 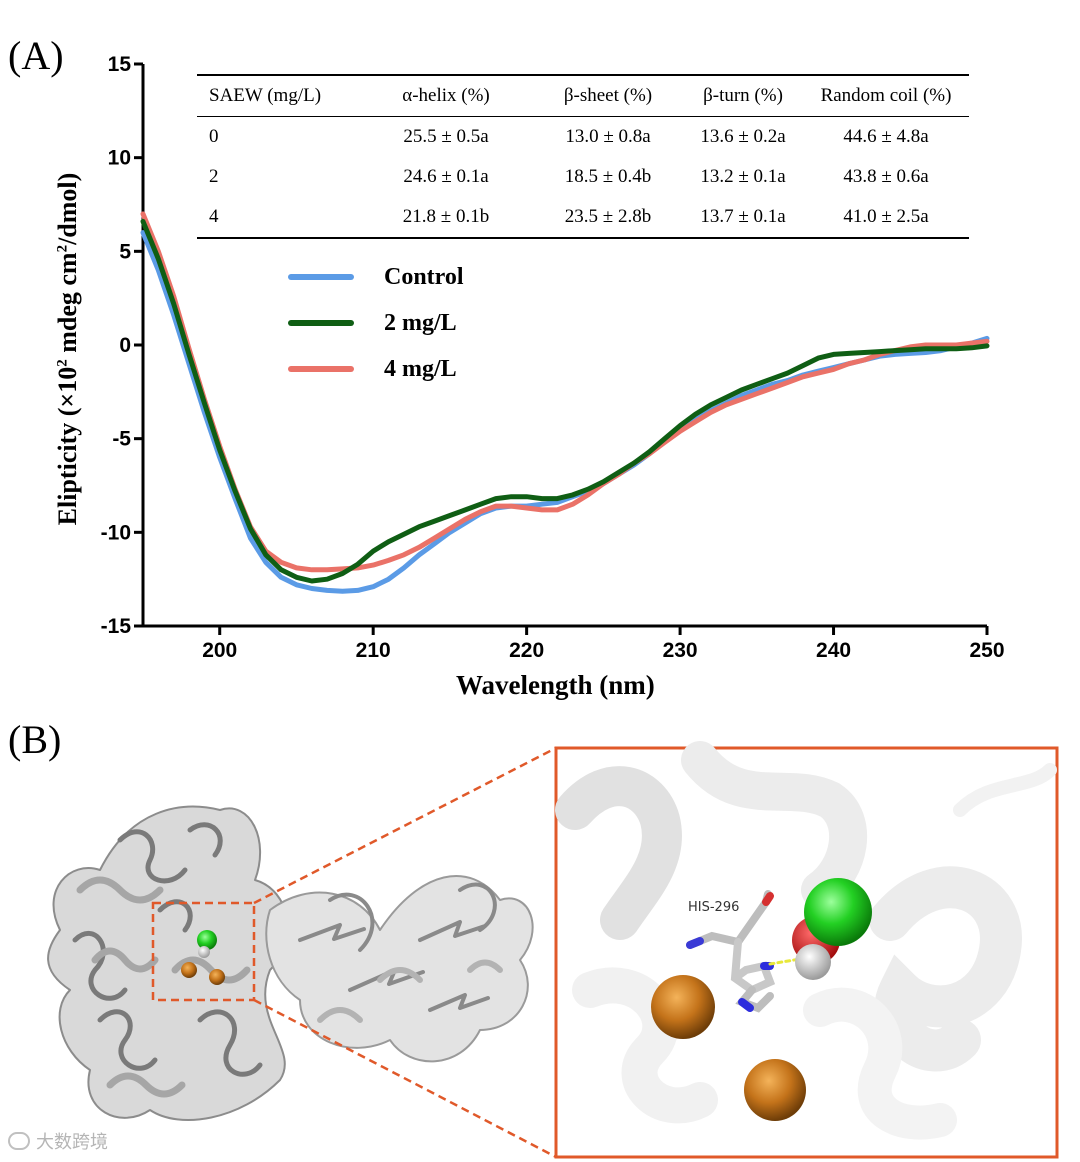 What do you see at coordinates (886, 95) in the screenshot?
I see `table-header-cell: Random coil (%)` at bounding box center [886, 95].